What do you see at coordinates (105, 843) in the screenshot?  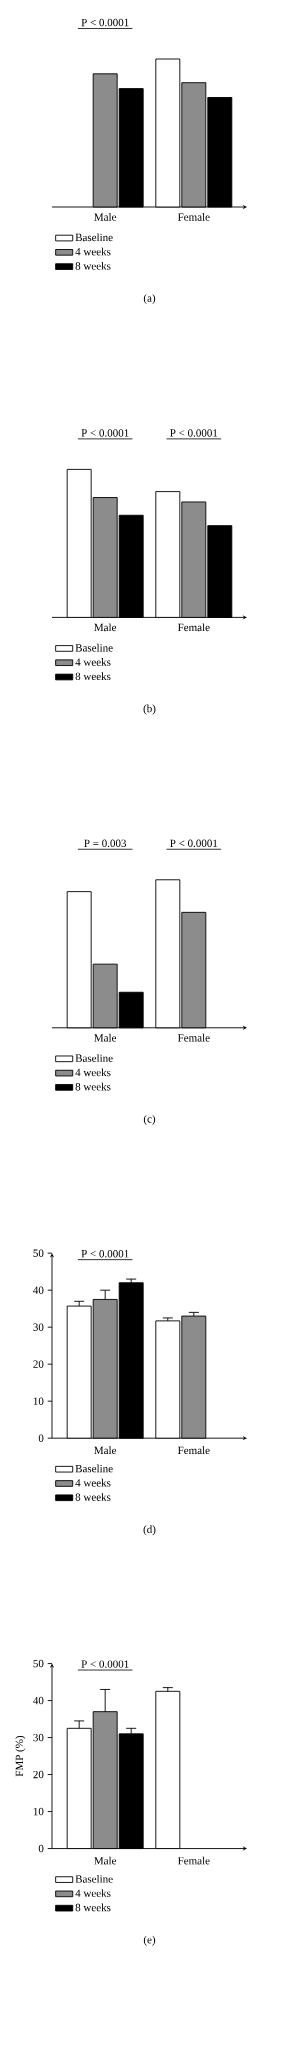 I see `text: P = 0.003` at bounding box center [105, 843].